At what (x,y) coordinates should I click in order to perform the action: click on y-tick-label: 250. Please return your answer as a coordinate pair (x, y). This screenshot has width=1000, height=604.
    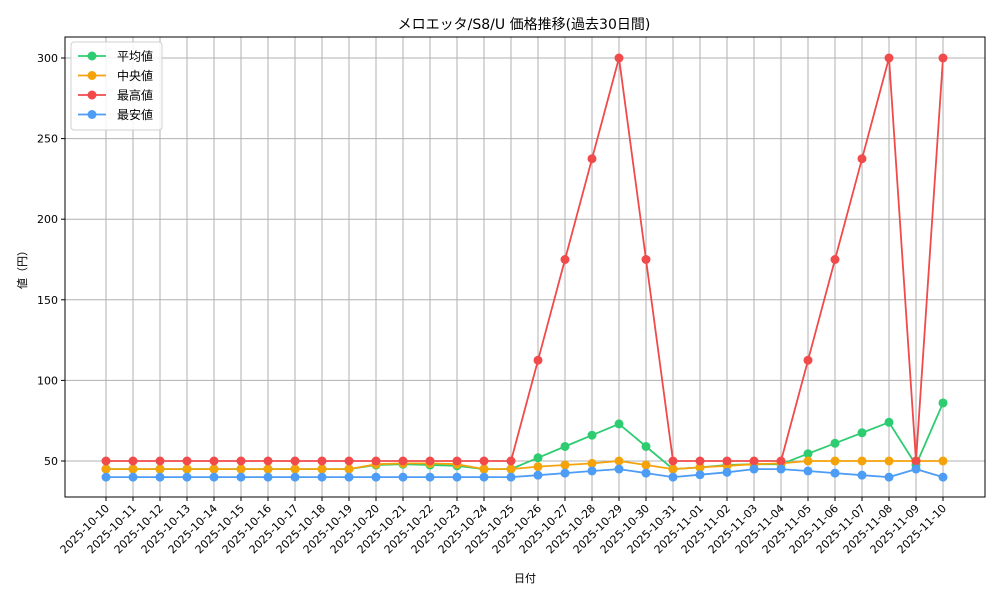
    Looking at the image, I should click on (47, 139).